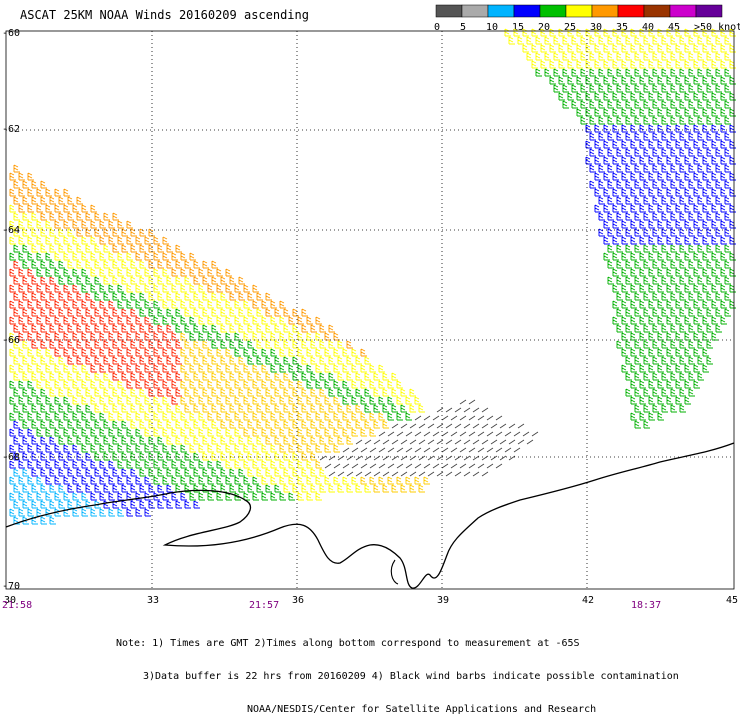 The image size is (740, 726). Describe the element at coordinates (164, 15) in the screenshot. I see `map-title: ASCAT 25KM NOAA Winds 20160209 ascending` at that location.